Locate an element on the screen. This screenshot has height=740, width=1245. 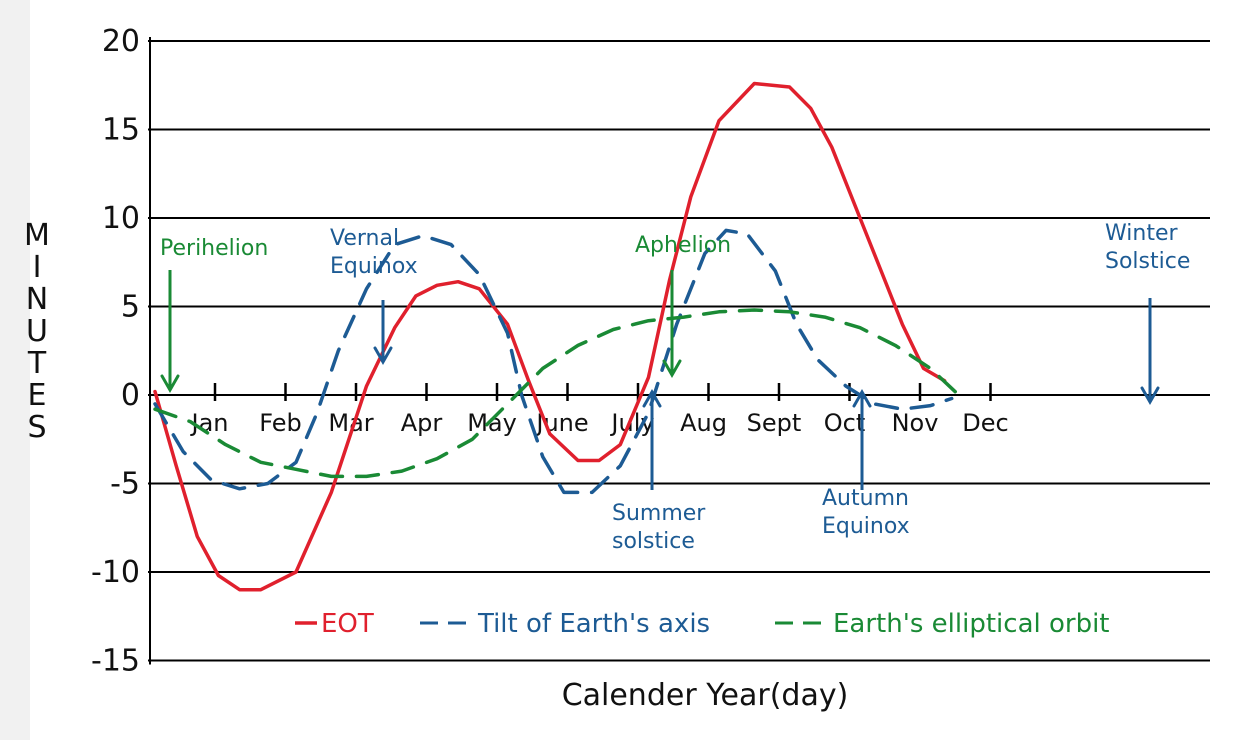
x-tick-label: May is located at coordinates (492, 423).